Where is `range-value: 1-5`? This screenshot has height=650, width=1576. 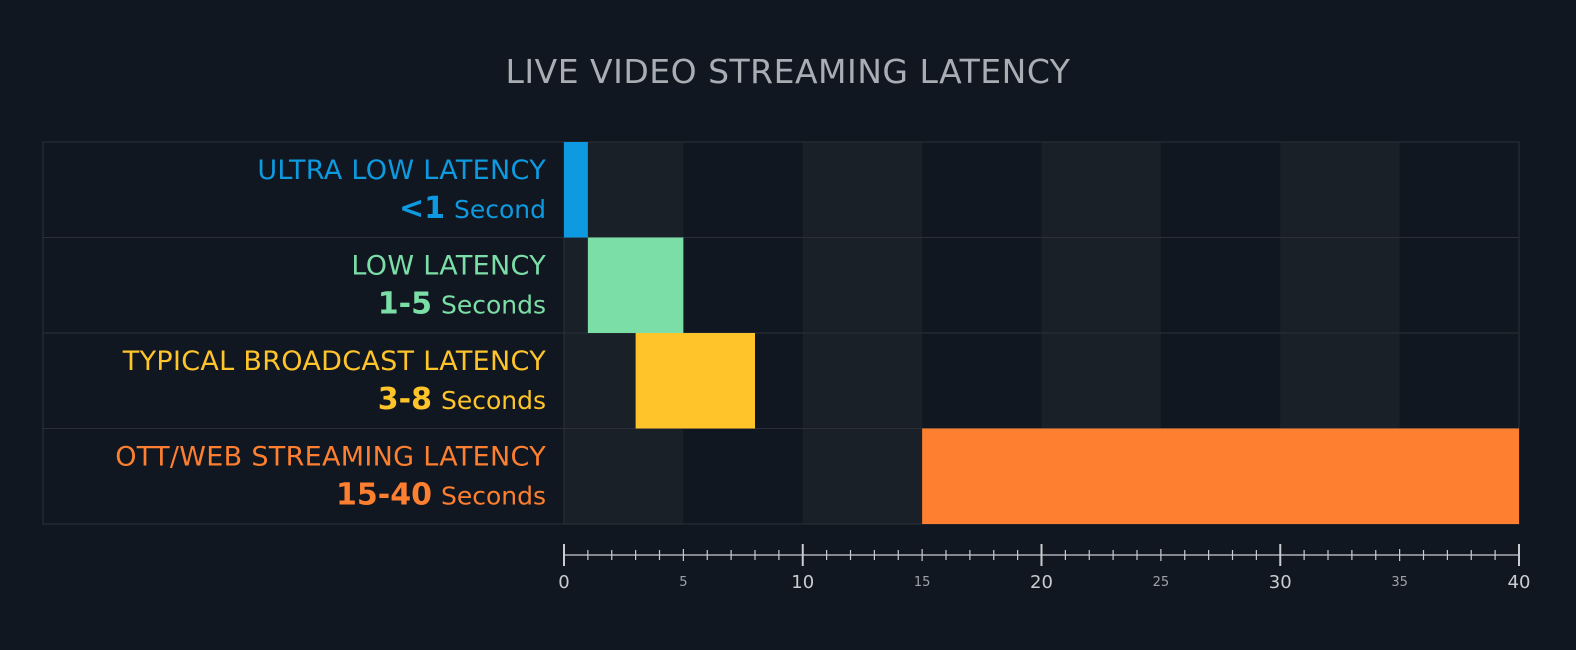 range-value: 1-5 is located at coordinates (405, 304).